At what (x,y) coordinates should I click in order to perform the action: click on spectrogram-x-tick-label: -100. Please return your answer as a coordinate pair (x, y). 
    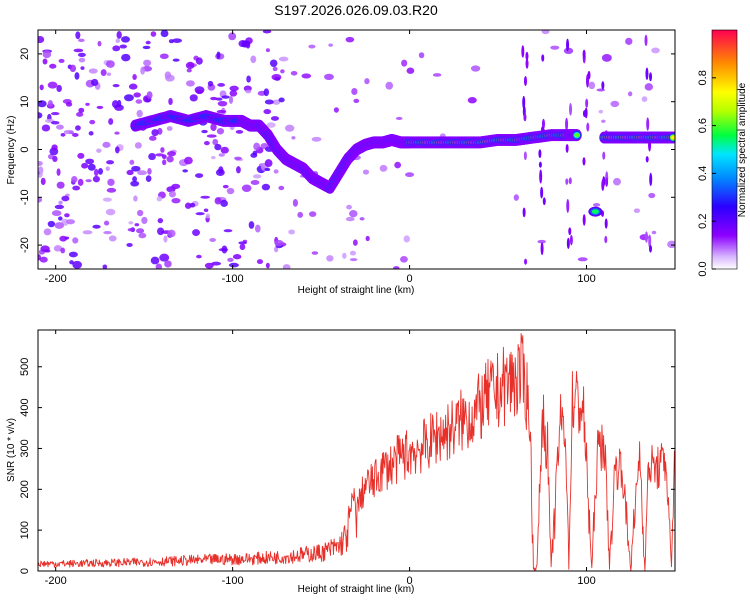
    Looking at the image, I should click on (233, 279).